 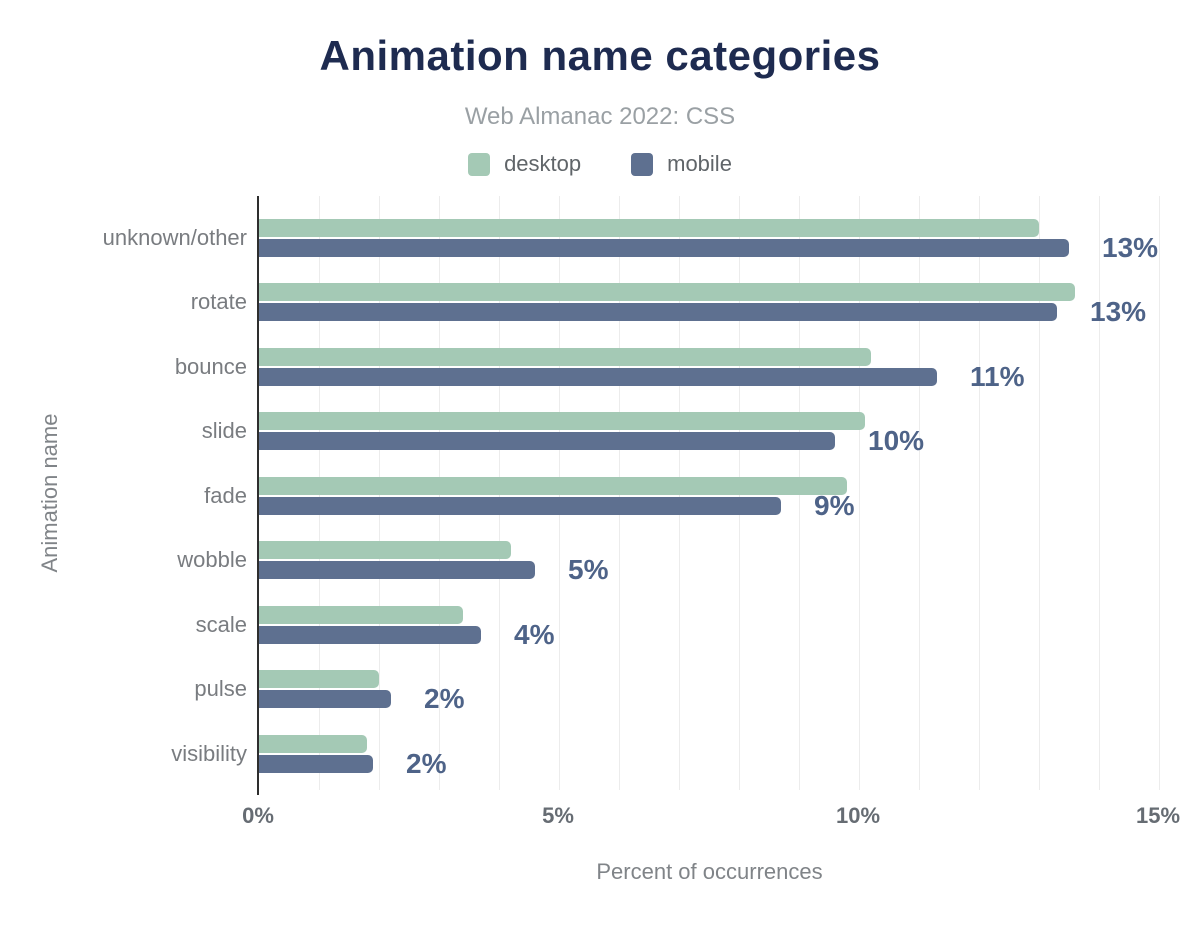 I want to click on legend-label-desktop: desktop, so click(x=543, y=163).